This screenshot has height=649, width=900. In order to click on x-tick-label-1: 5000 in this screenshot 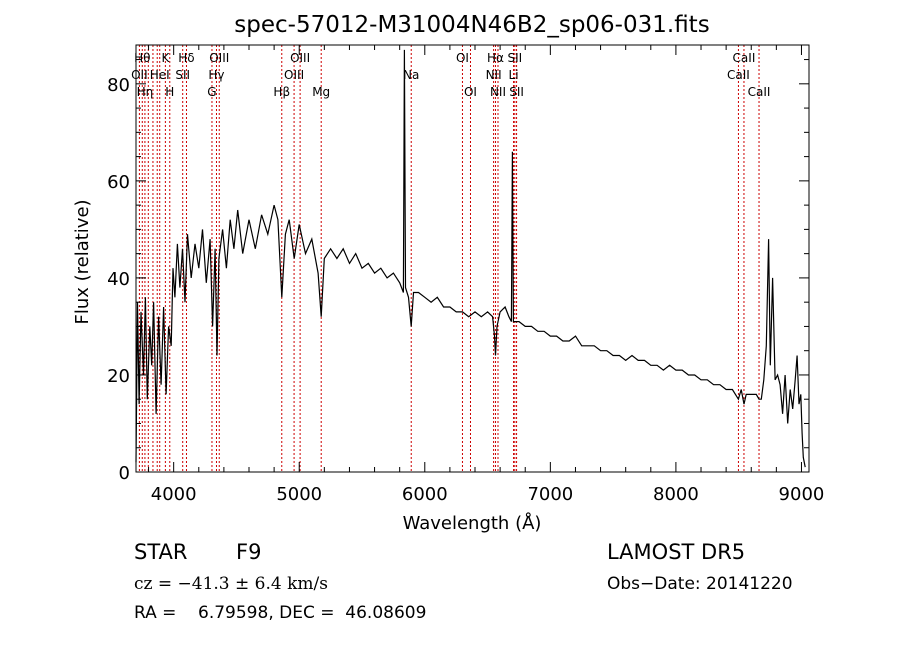, I will do `click(299, 494)`.